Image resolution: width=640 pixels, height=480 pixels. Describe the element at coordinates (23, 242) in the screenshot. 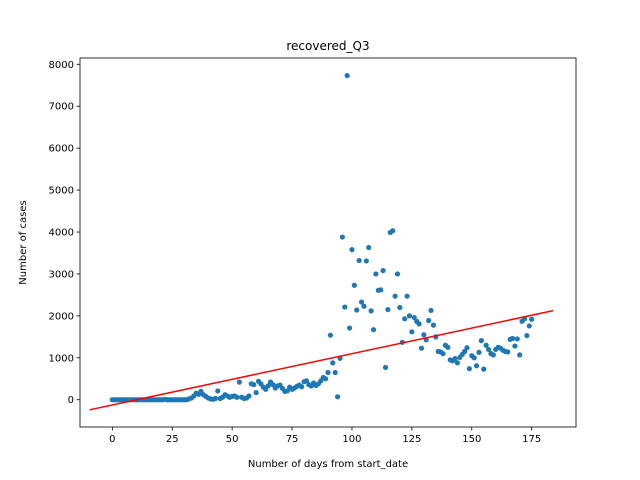

I see `y-axis-label: Number of cases` at that location.